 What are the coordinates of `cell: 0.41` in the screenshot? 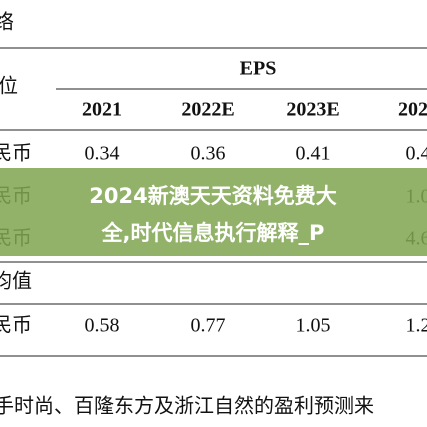 It's located at (313, 154).